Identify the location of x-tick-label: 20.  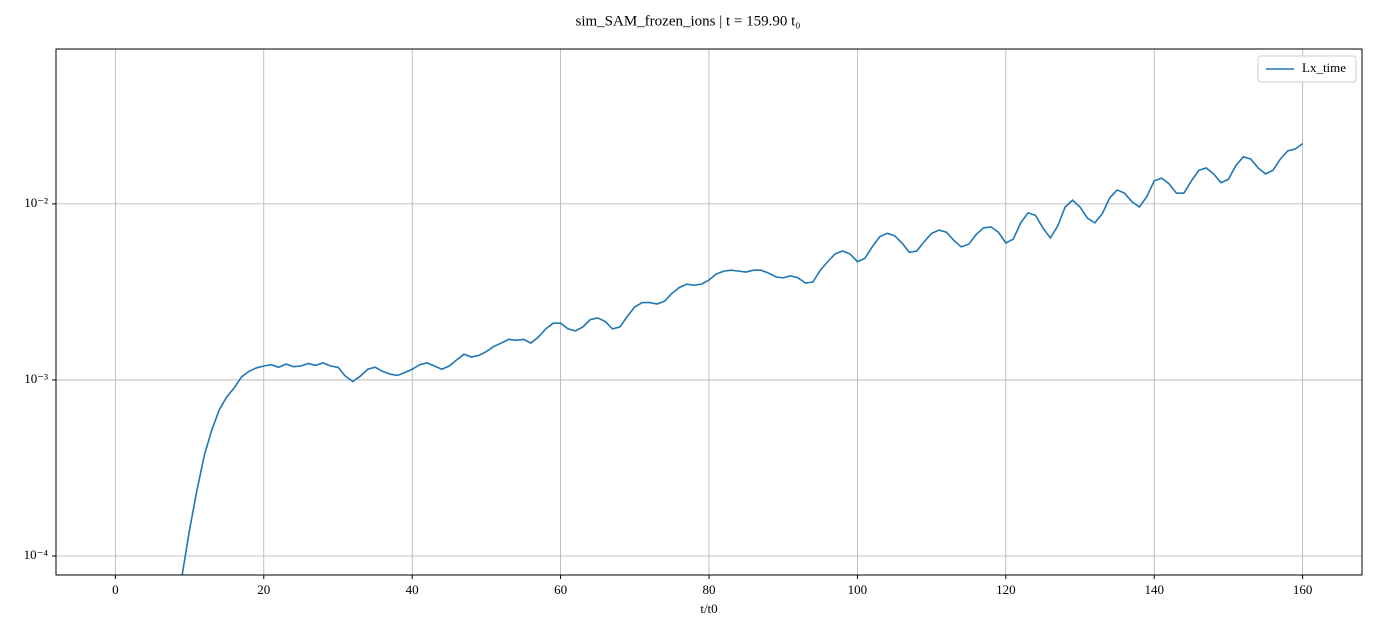
(263, 589).